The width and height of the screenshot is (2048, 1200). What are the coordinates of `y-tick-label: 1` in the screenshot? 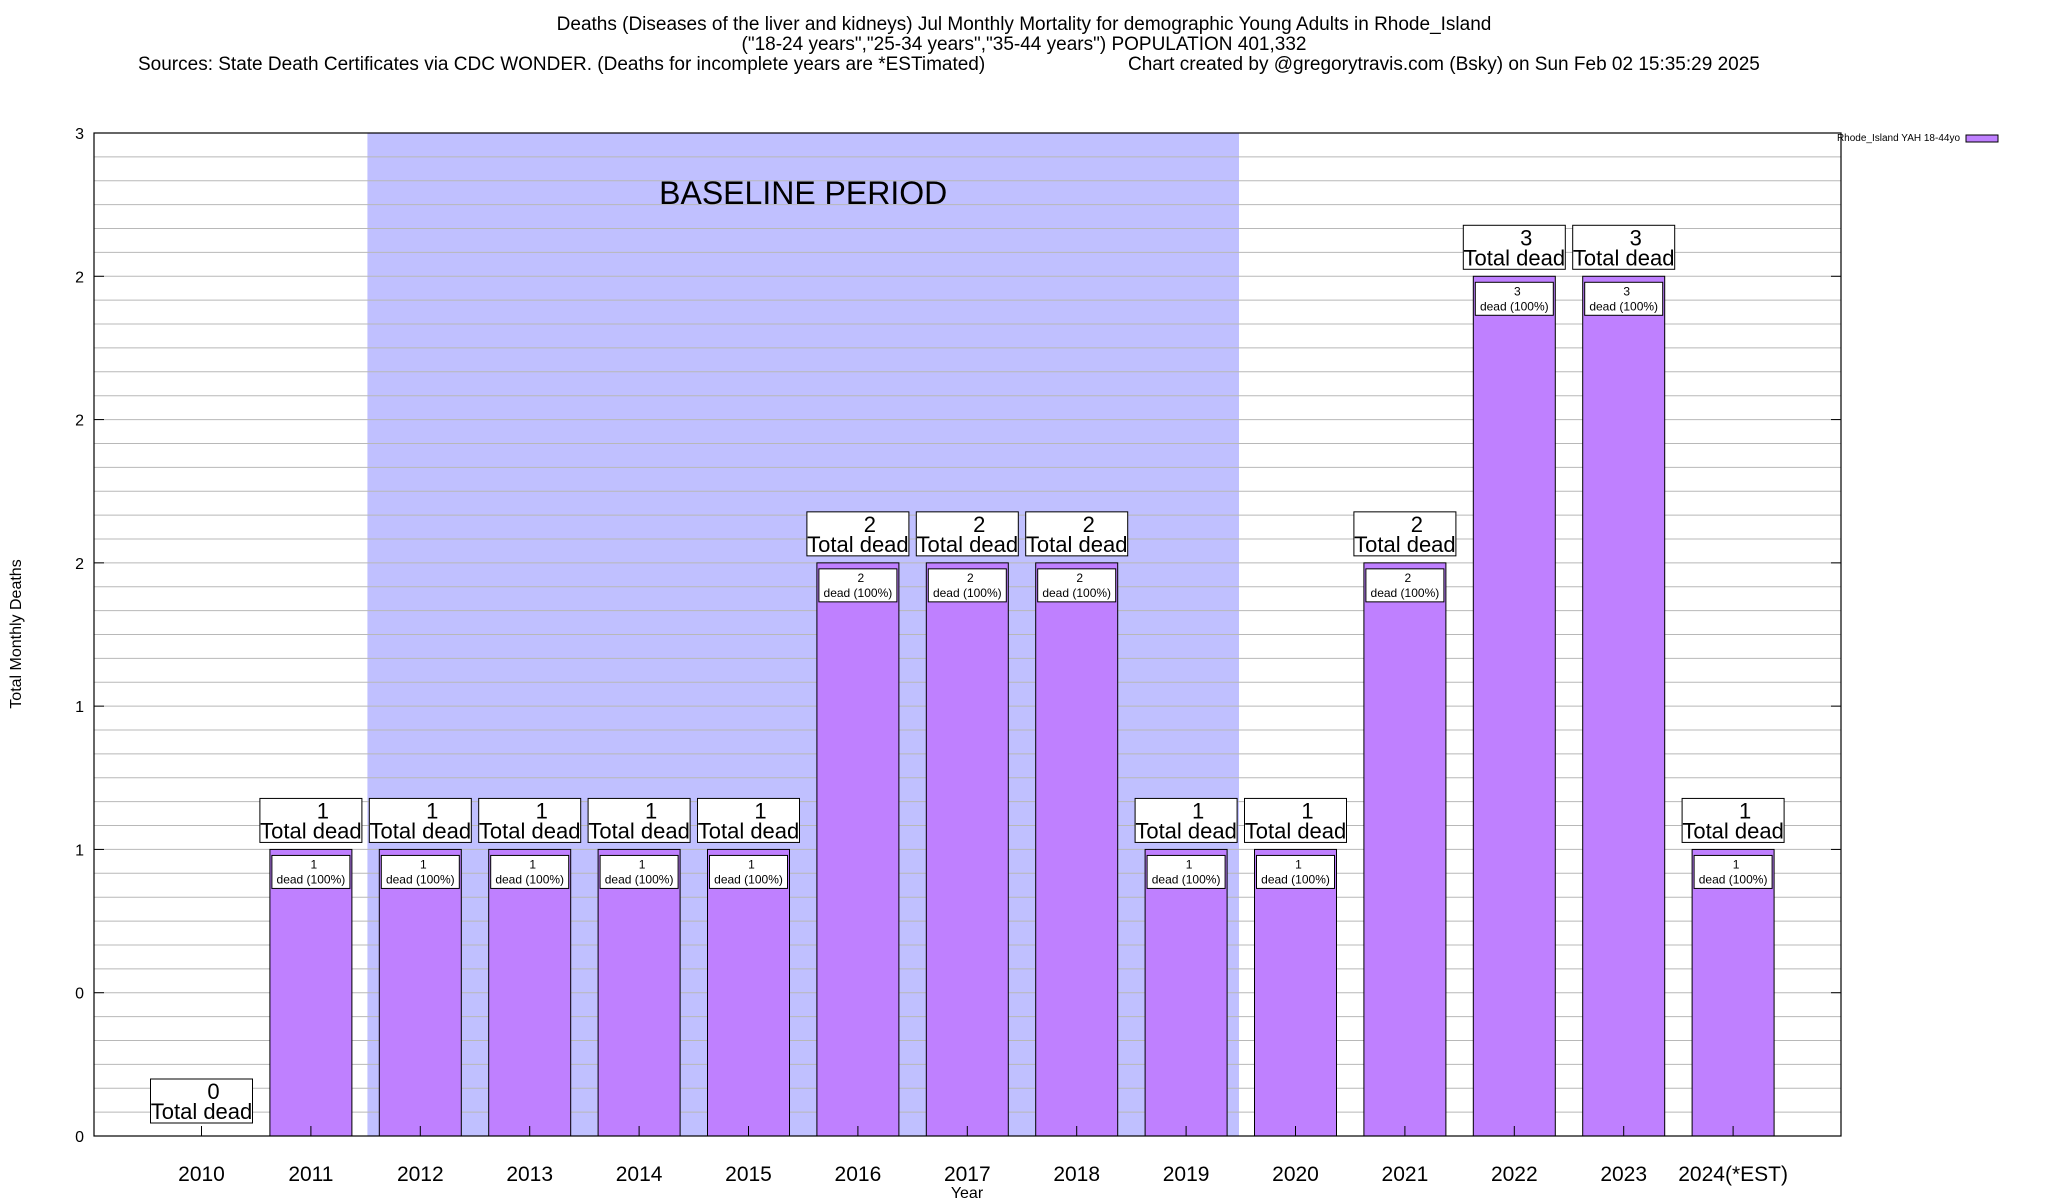 It's located at (79, 707).